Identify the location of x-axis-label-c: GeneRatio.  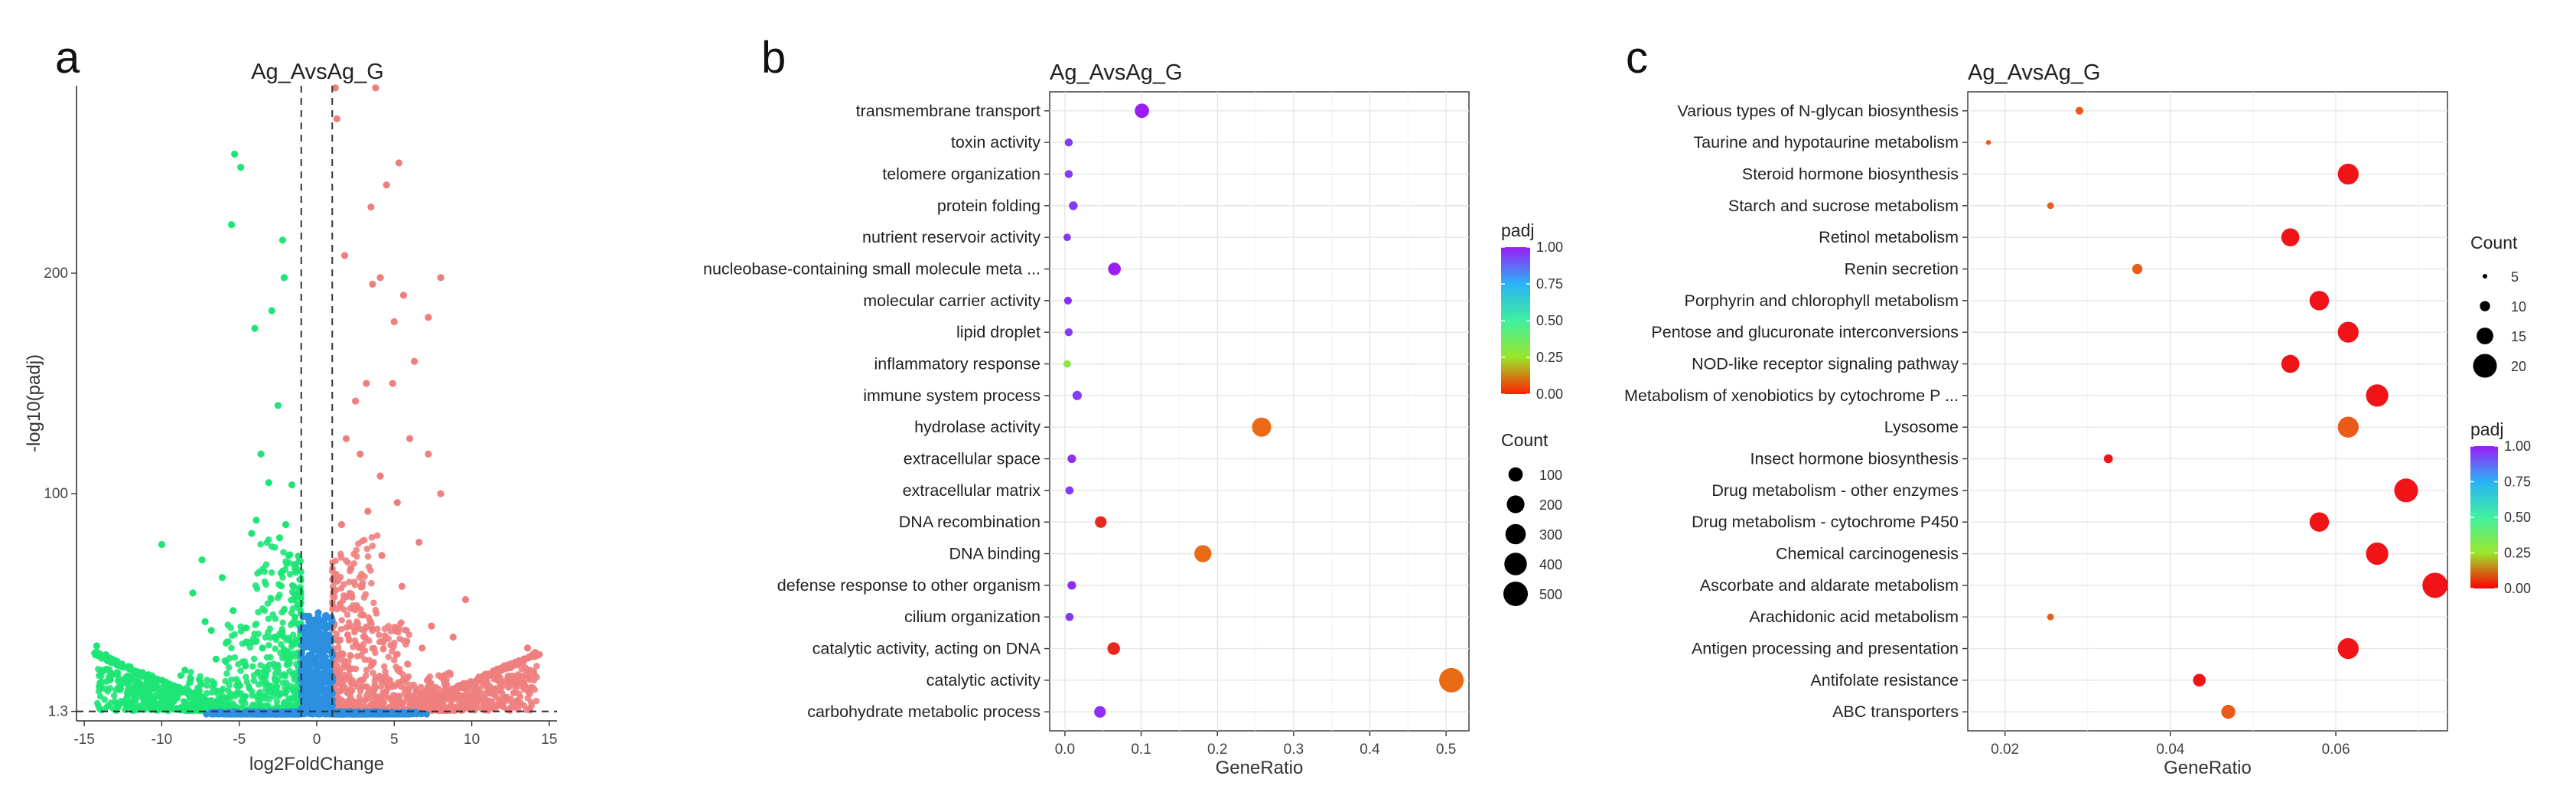
(2208, 768).